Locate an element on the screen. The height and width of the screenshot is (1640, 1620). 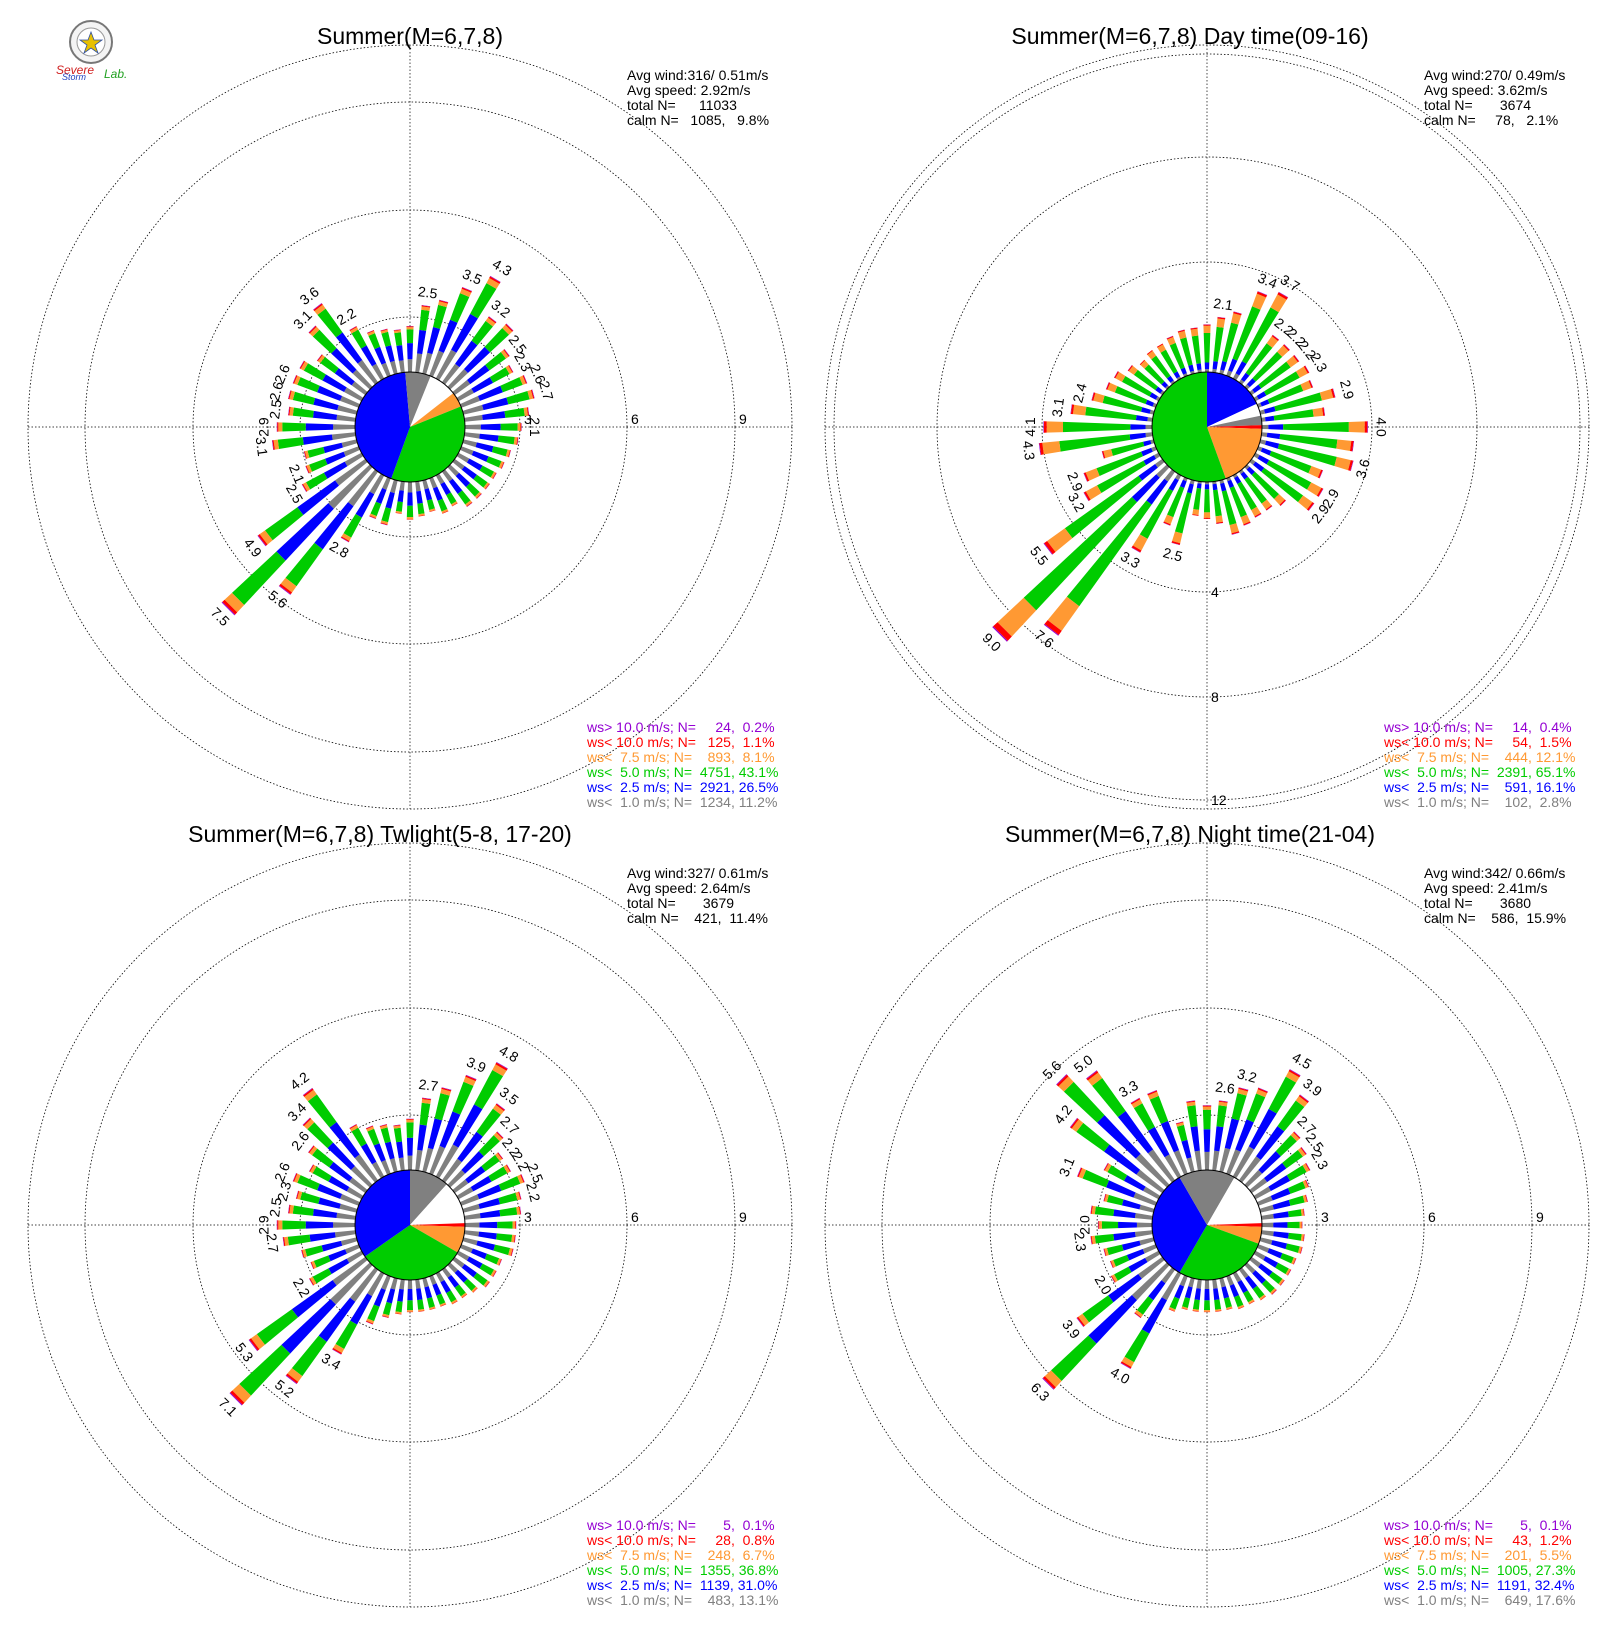
bar-label: 3.9 is located at coordinates (1312, 1087).